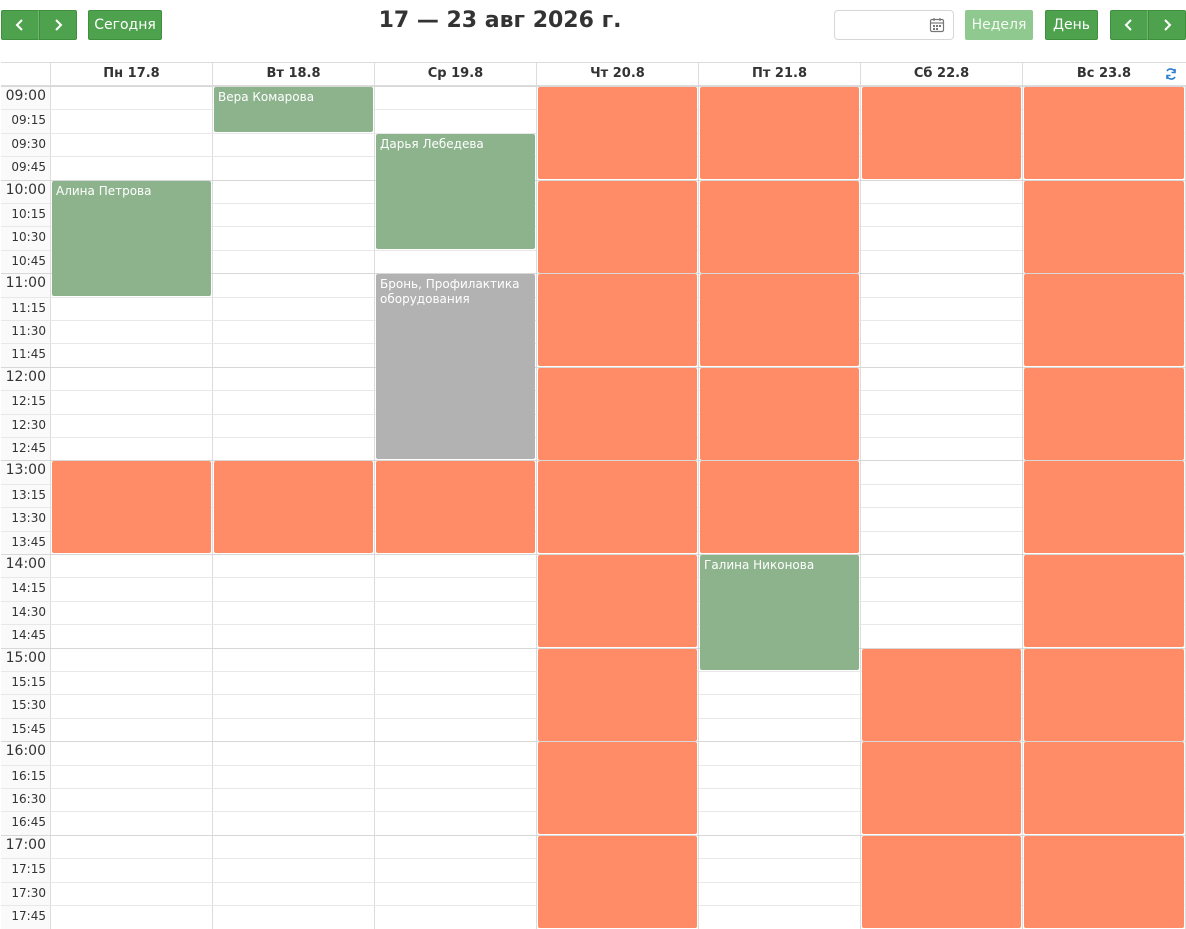 This screenshot has width=1186, height=929. I want to click on event-title: Галина Никонова, so click(759, 565).